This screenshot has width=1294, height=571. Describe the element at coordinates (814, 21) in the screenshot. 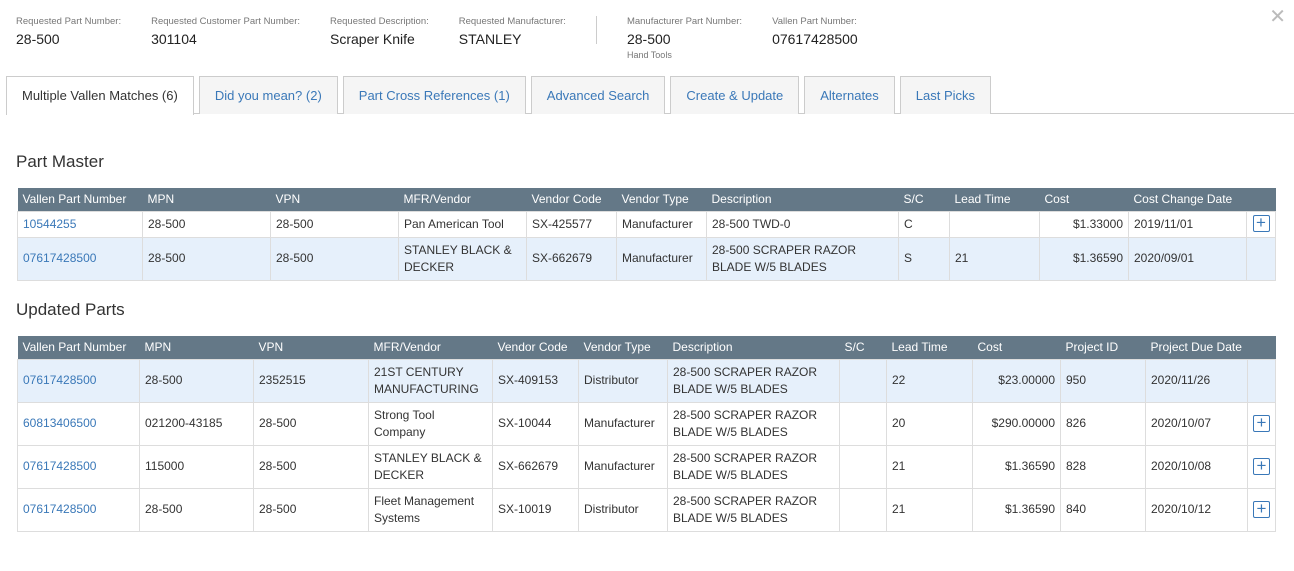

I see `field-label: Vallen Part Number:` at that location.